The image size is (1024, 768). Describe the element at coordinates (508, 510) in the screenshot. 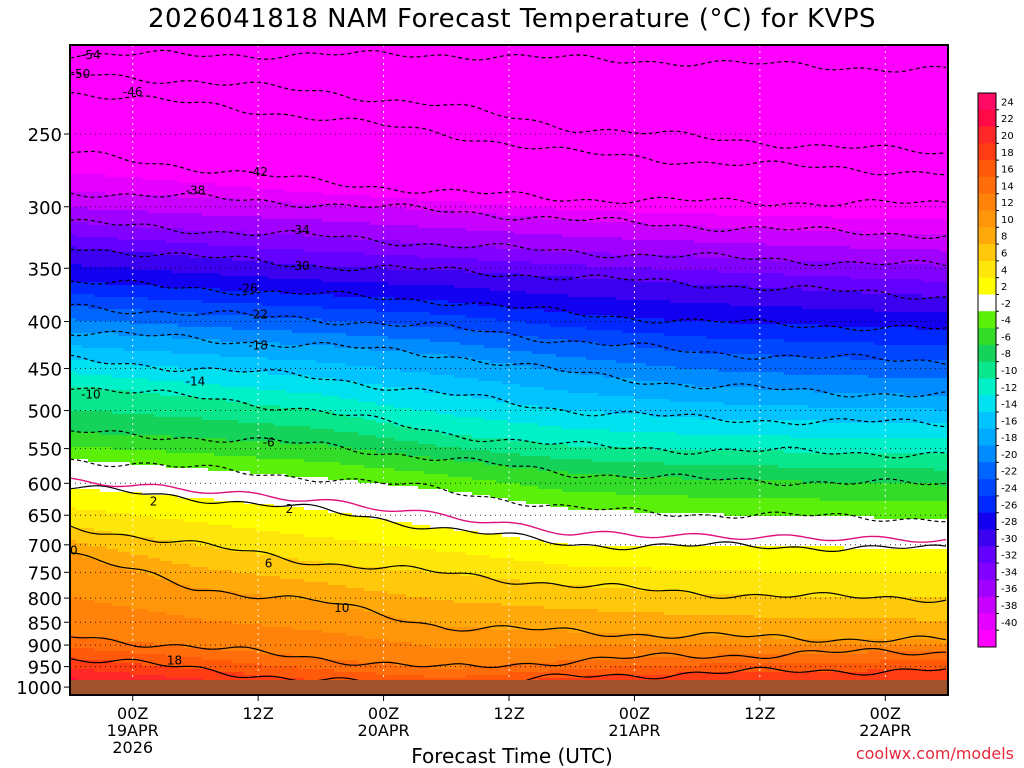

I see `freezing-line` at that location.